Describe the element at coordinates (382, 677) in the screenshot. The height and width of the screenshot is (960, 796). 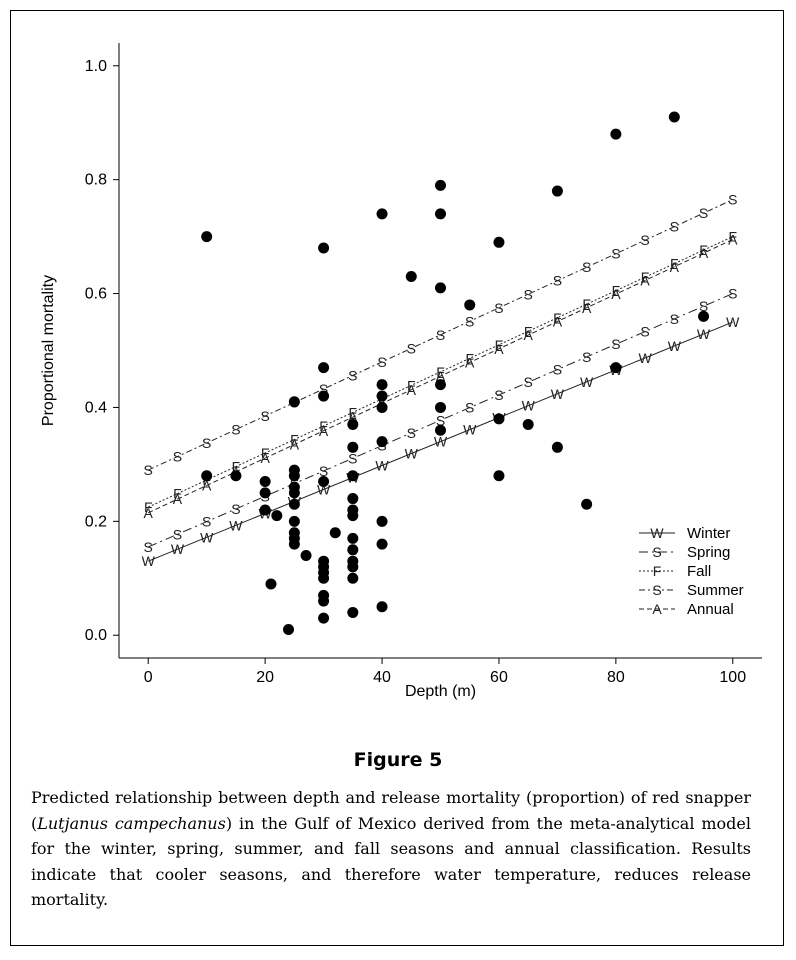
I see `x-tick-label: 40` at that location.